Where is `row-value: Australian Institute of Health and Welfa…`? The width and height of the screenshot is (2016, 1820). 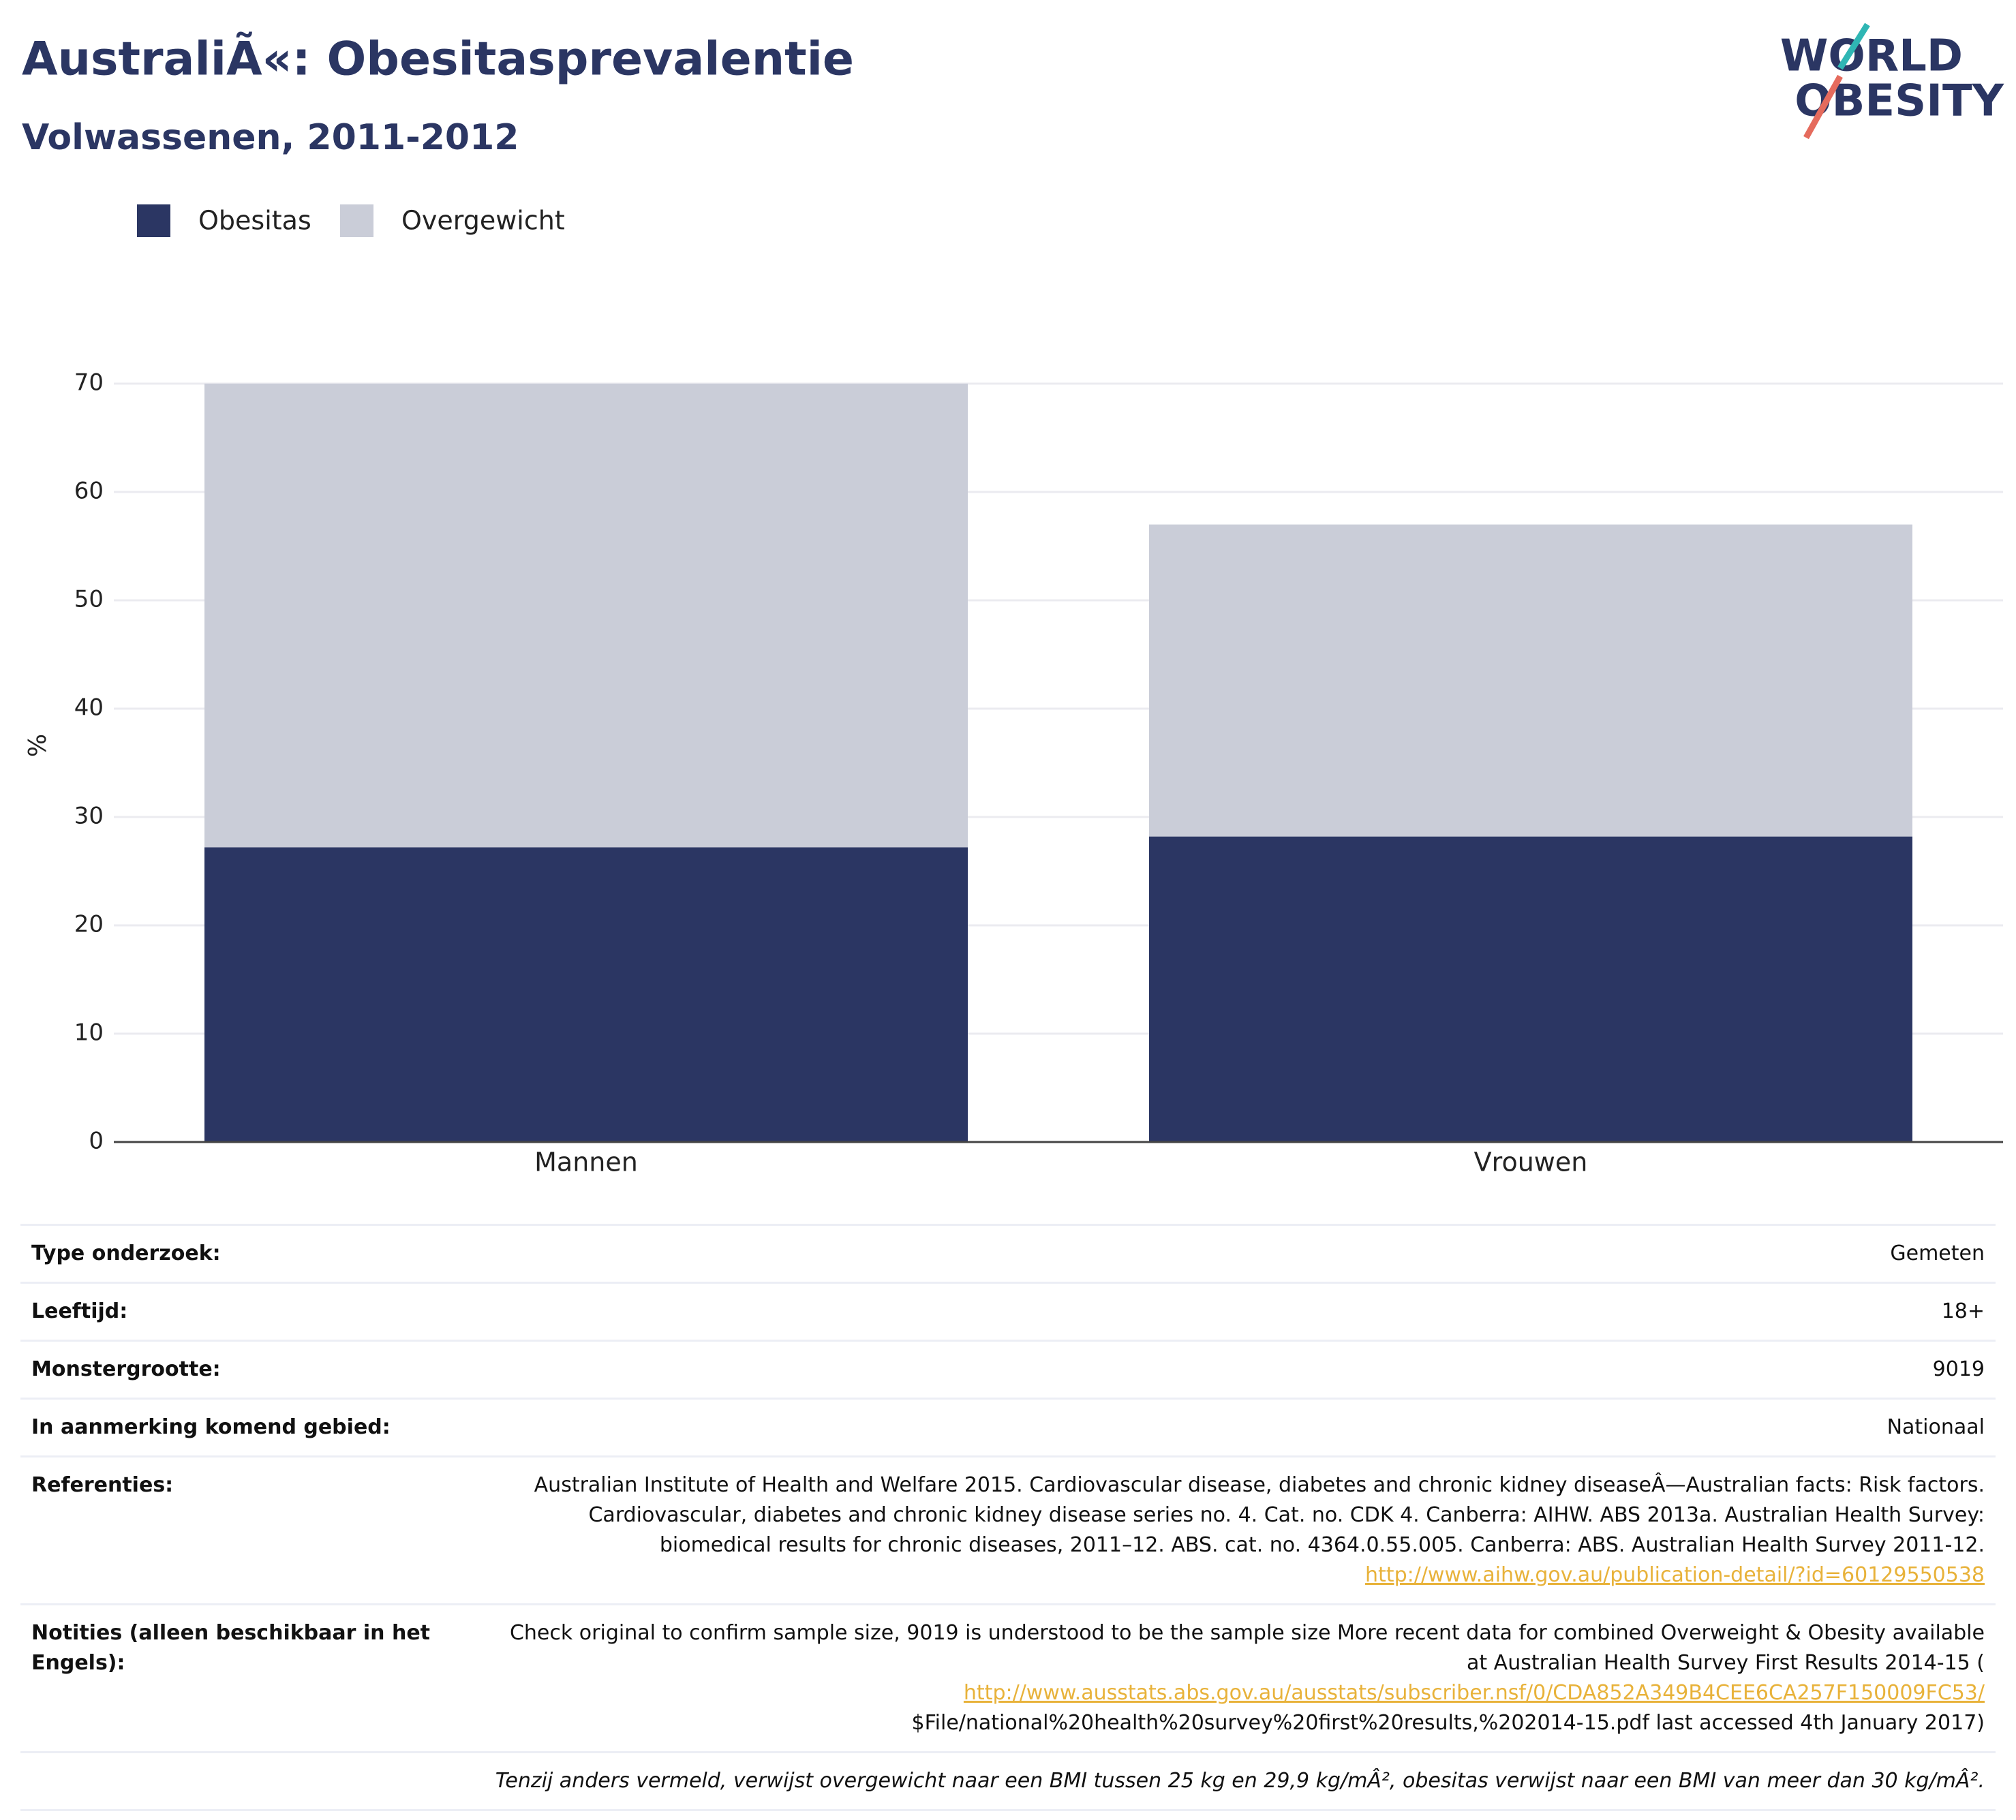 row-value: Australian Institute of Health and Welfa… is located at coordinates (1235, 1530).